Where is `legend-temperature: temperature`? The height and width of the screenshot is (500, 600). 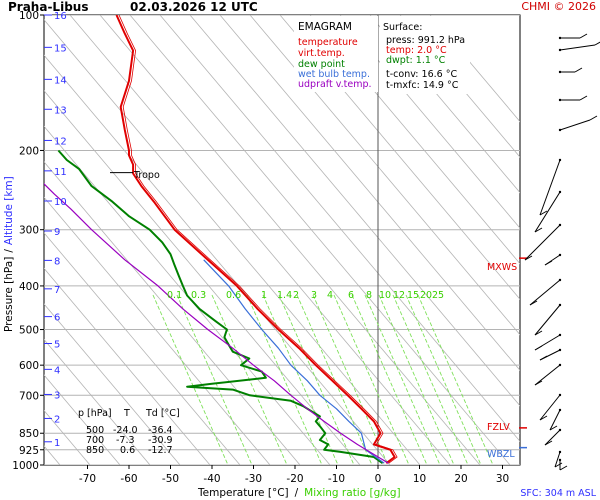
legend-temperature: temperature is located at coordinates (328, 42).